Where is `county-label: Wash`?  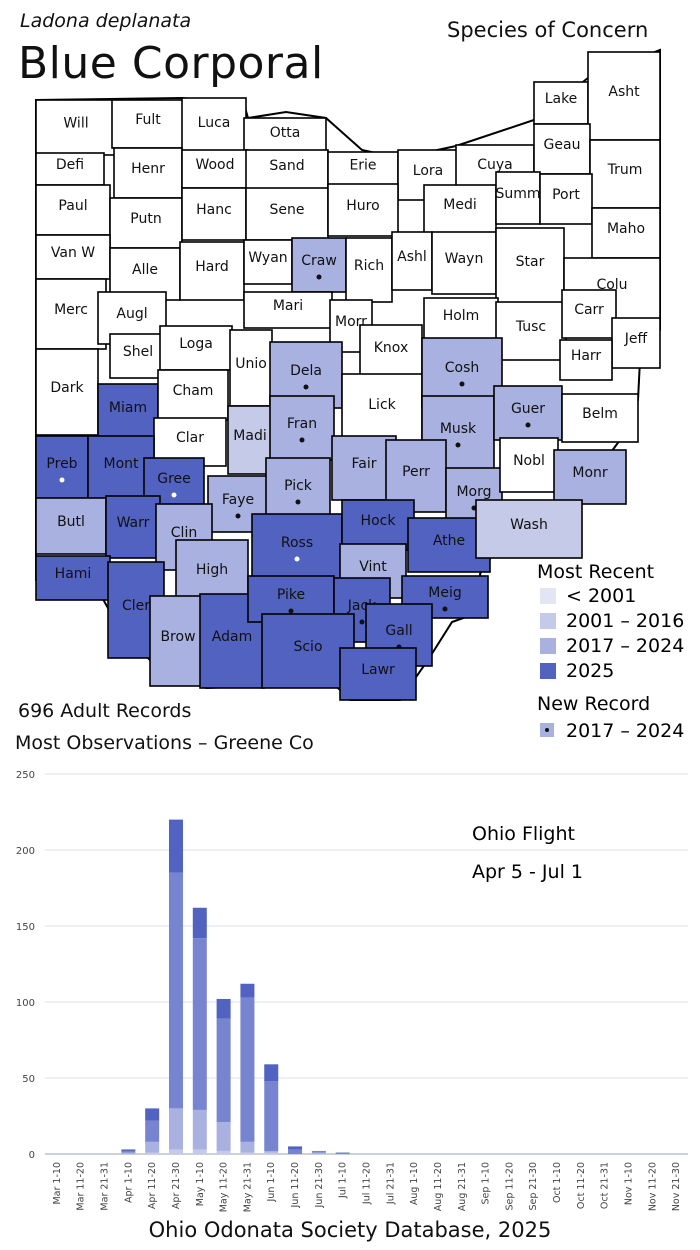 county-label: Wash is located at coordinates (529, 525).